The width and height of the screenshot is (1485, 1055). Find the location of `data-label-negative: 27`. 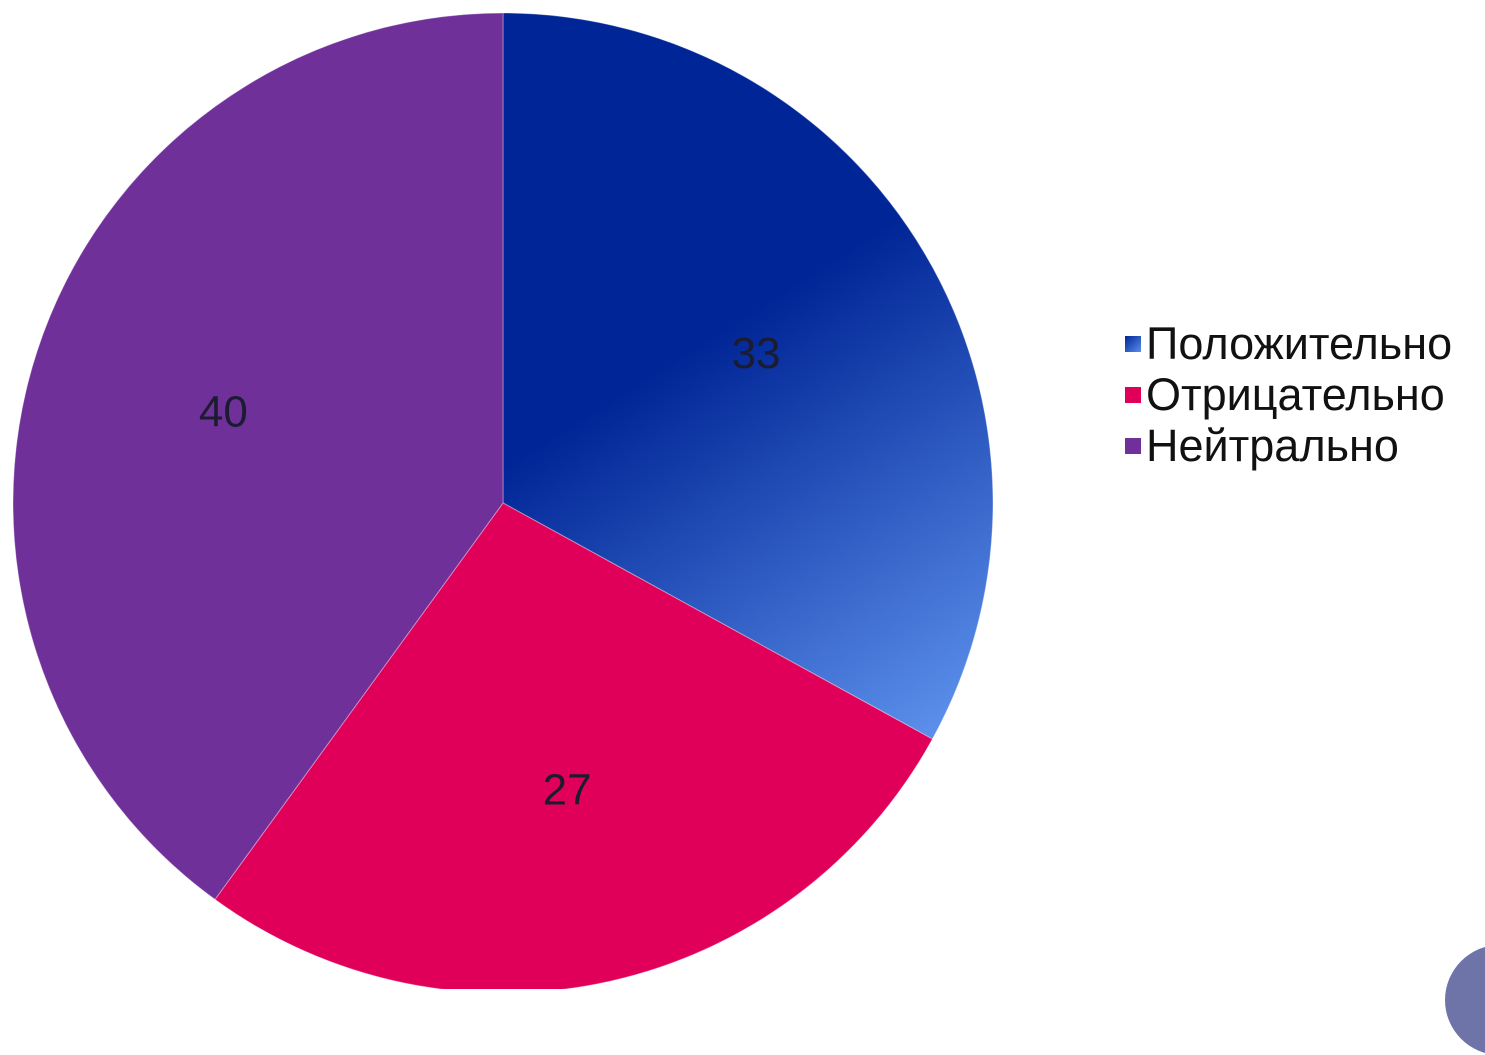

data-label-negative: 27 is located at coordinates (567, 789).